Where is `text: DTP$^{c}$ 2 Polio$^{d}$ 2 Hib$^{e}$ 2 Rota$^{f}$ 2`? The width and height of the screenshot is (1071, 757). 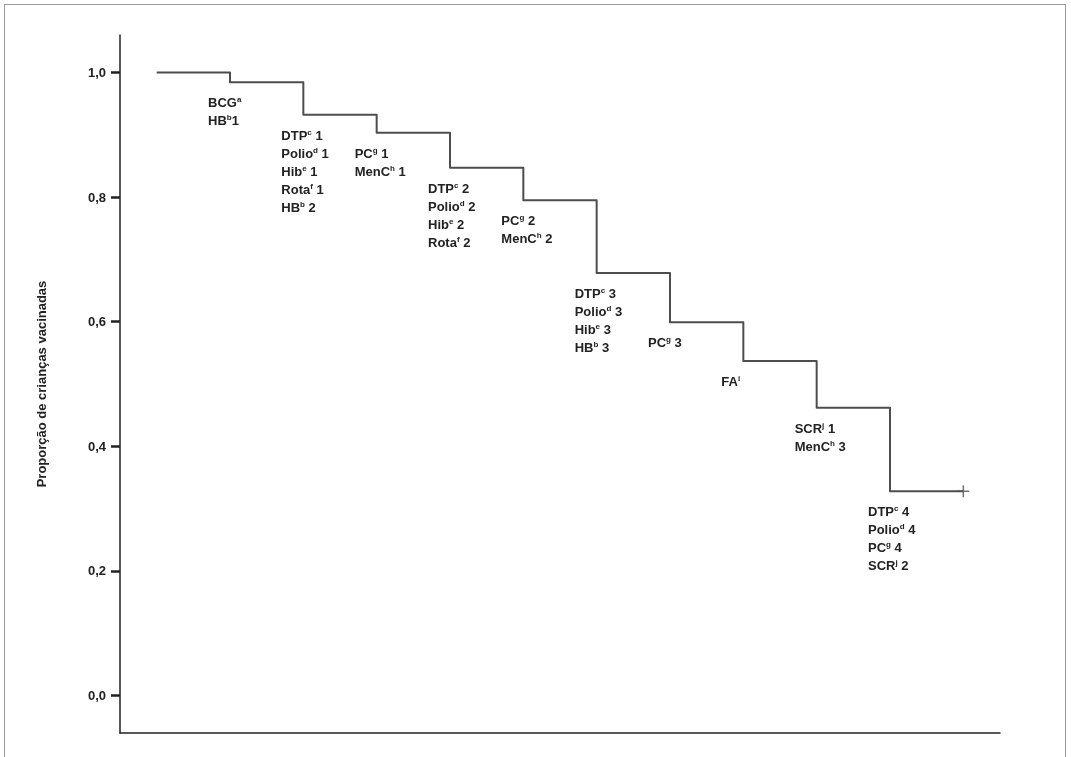 text: DTP$^{c}$ 2 Polio$^{d}$ 2 Hib$^{e}$ 2 Rota$^{f}$ 2 is located at coordinates (452, 215).